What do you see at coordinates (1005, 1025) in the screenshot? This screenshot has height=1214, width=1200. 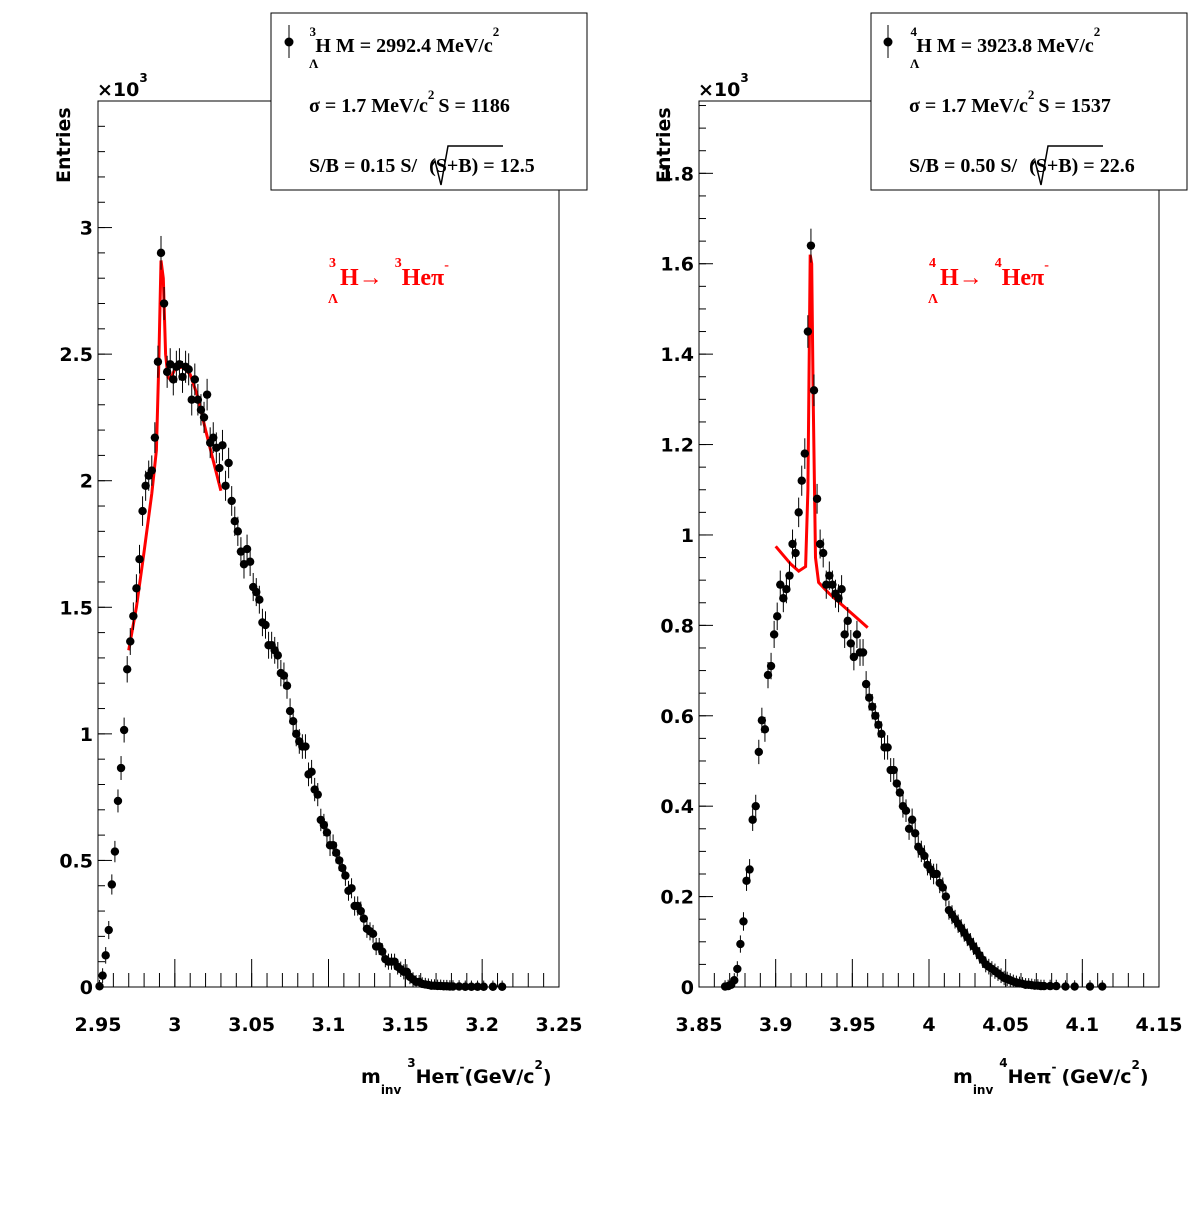 I see `x-tick-label: 4.05` at bounding box center [1005, 1025].